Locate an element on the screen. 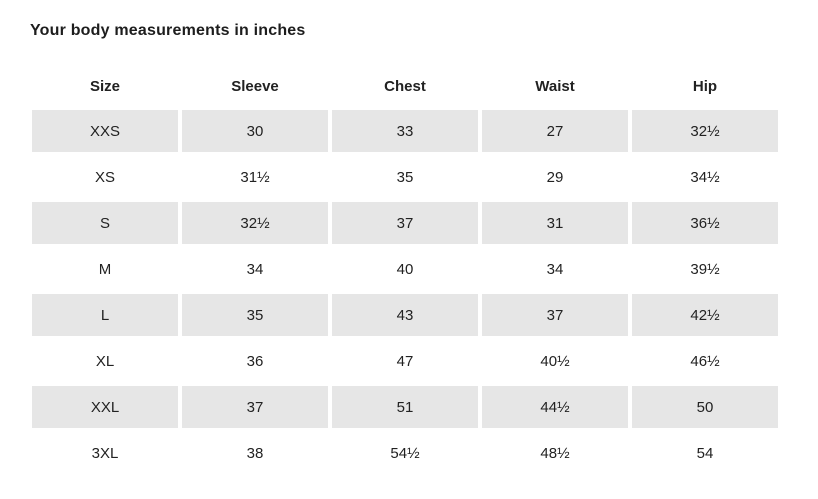  measurement-cell: 40½ is located at coordinates (555, 361).